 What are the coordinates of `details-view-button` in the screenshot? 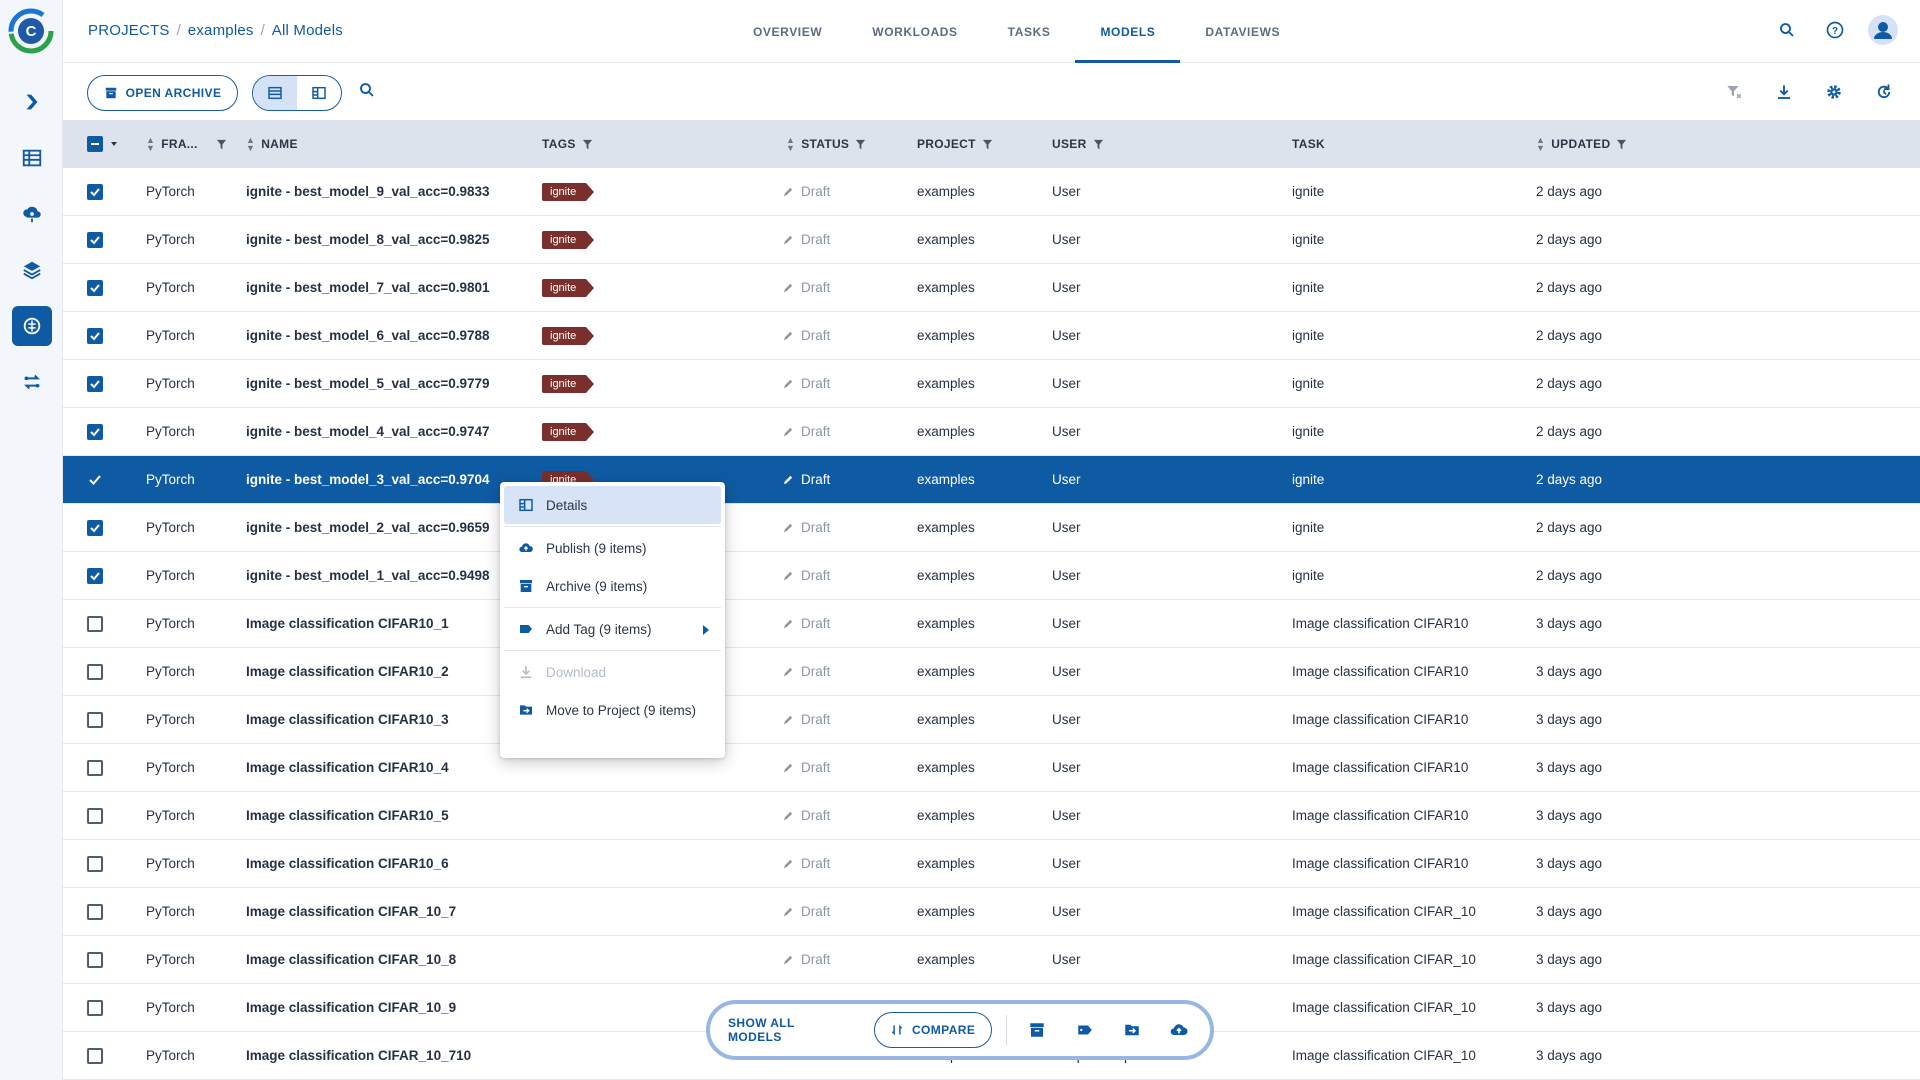 It's located at (319, 93).